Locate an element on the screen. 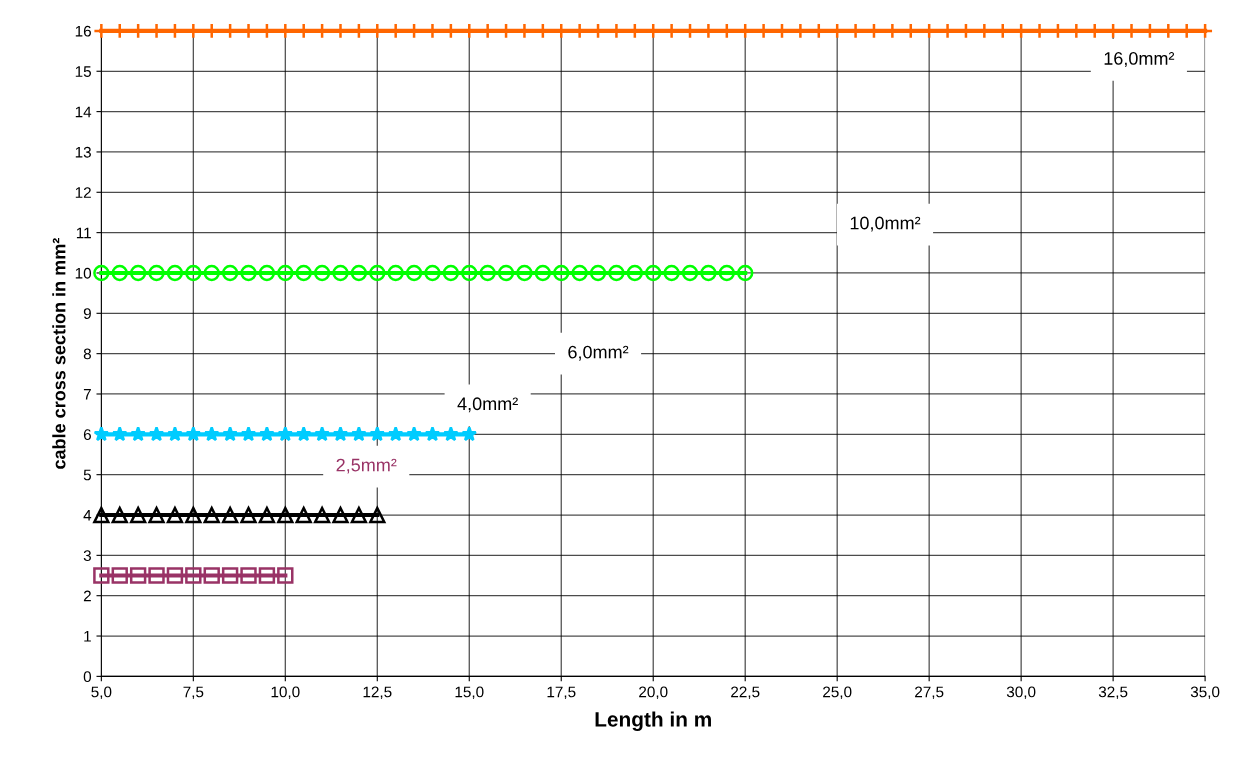 This screenshot has height=773, width=1236. annotation: 4,0mm² is located at coordinates (487, 405).